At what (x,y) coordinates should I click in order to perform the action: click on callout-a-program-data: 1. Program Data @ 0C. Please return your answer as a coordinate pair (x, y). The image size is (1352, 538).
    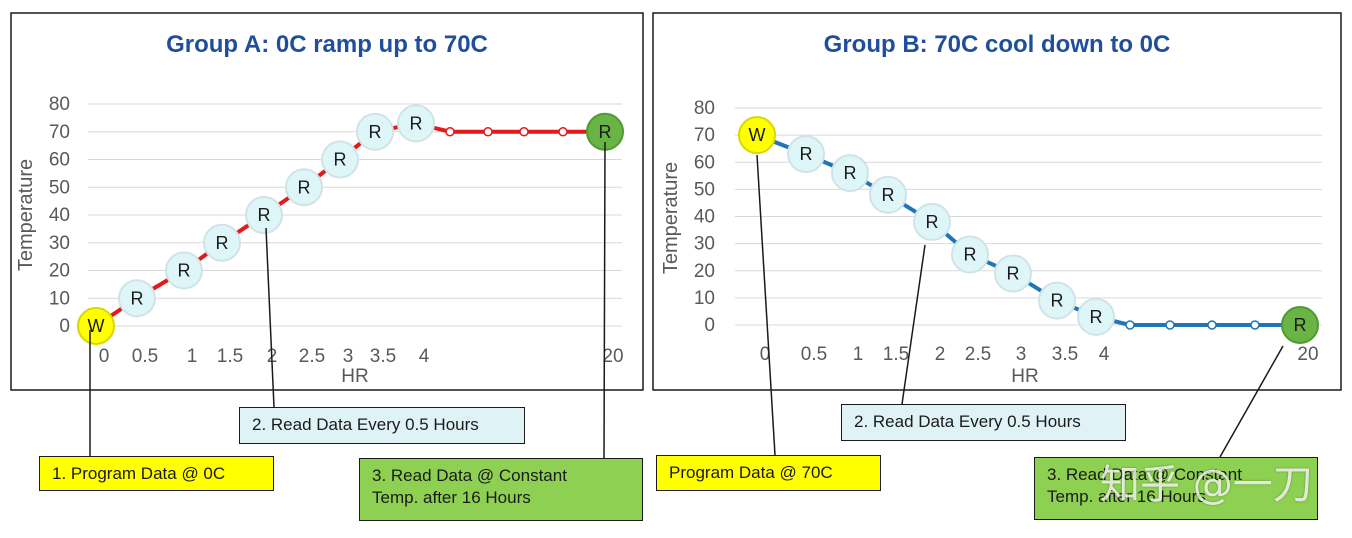
    Looking at the image, I should click on (156, 473).